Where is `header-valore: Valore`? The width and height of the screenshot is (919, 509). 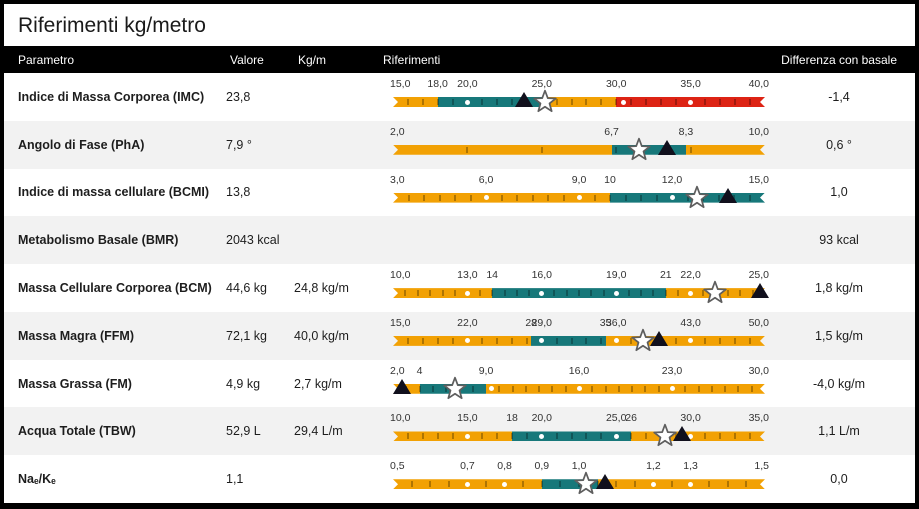 header-valore: Valore is located at coordinates (247, 59).